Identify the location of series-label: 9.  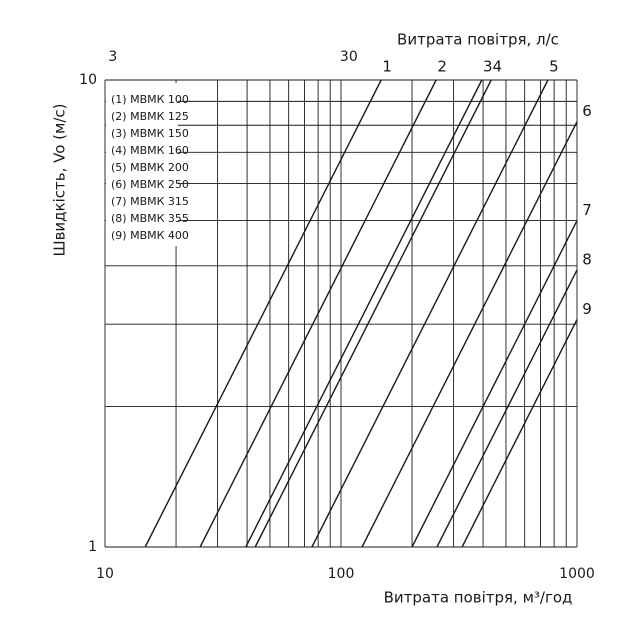
(587, 309).